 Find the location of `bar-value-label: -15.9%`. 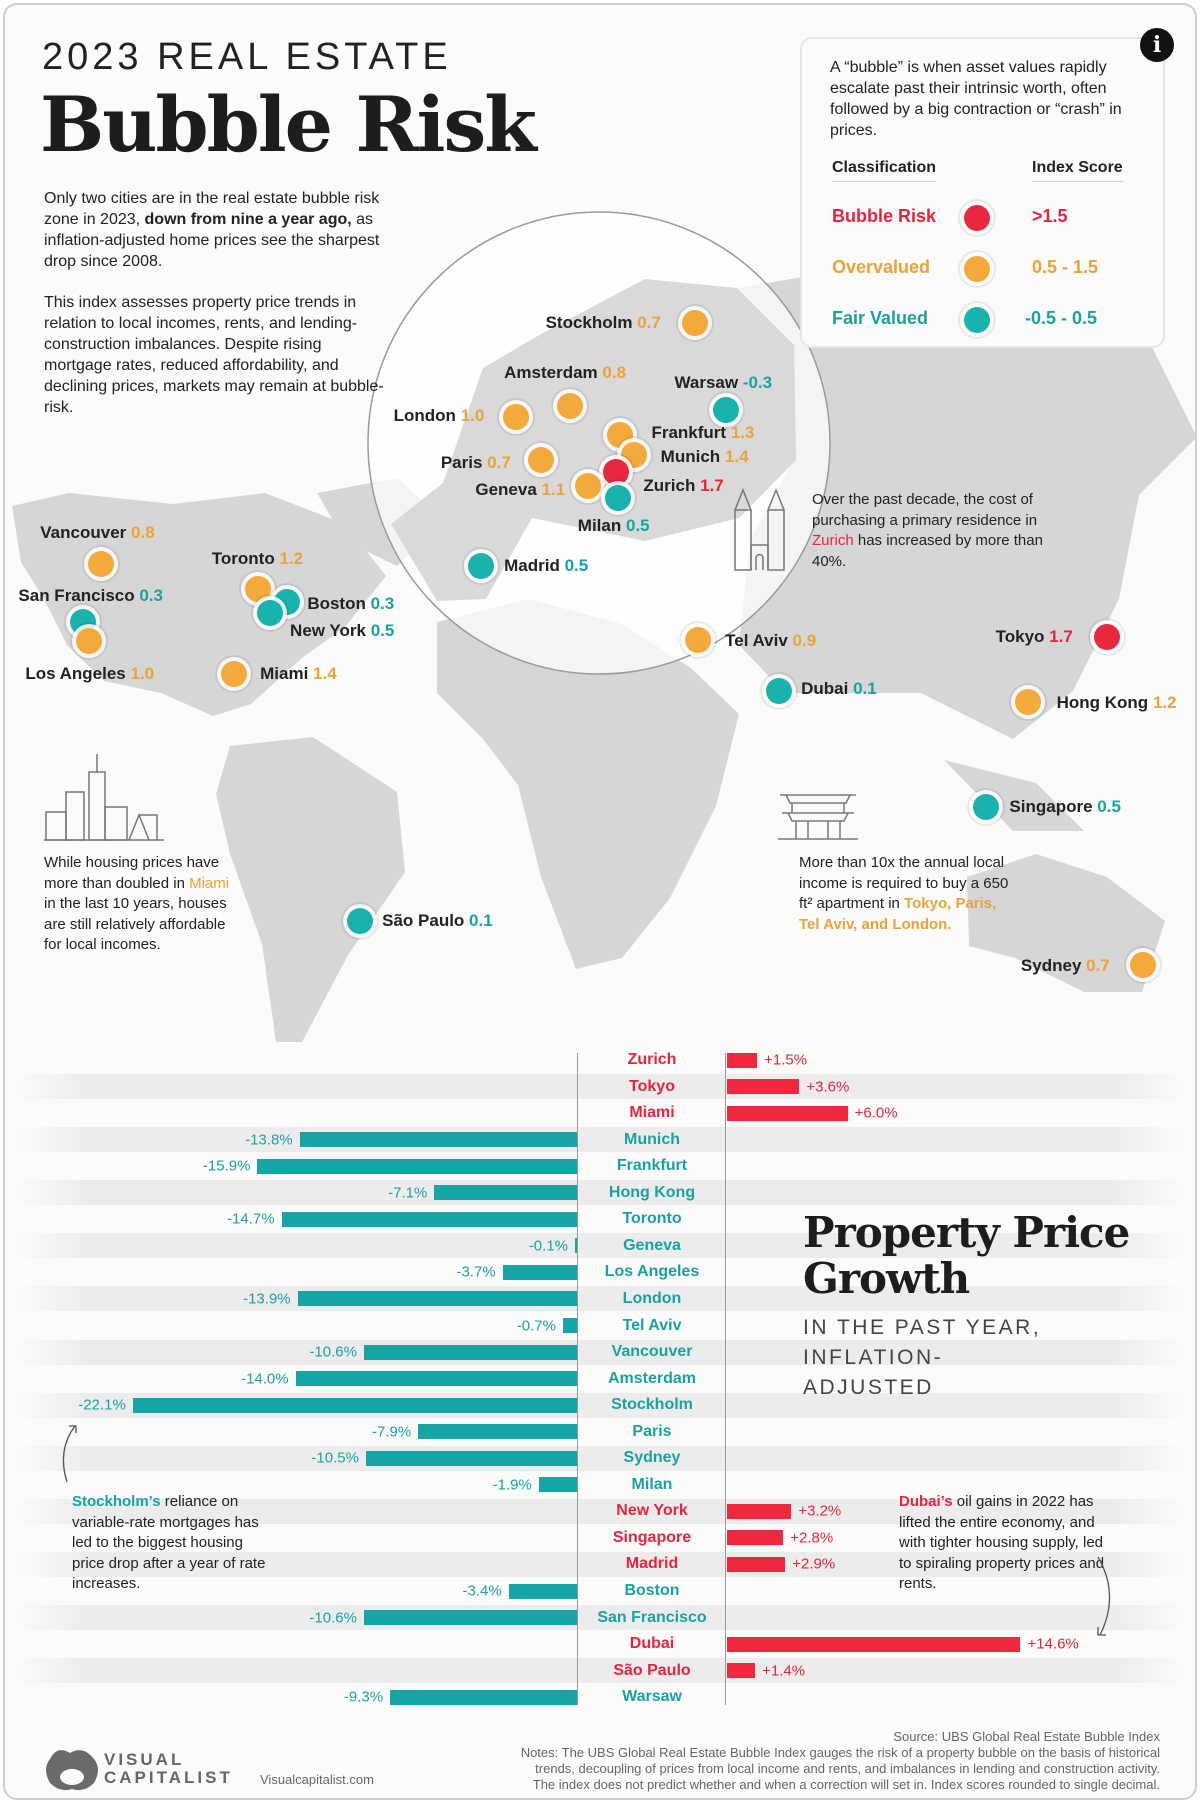

bar-value-label: -15.9% is located at coordinates (226, 1166).